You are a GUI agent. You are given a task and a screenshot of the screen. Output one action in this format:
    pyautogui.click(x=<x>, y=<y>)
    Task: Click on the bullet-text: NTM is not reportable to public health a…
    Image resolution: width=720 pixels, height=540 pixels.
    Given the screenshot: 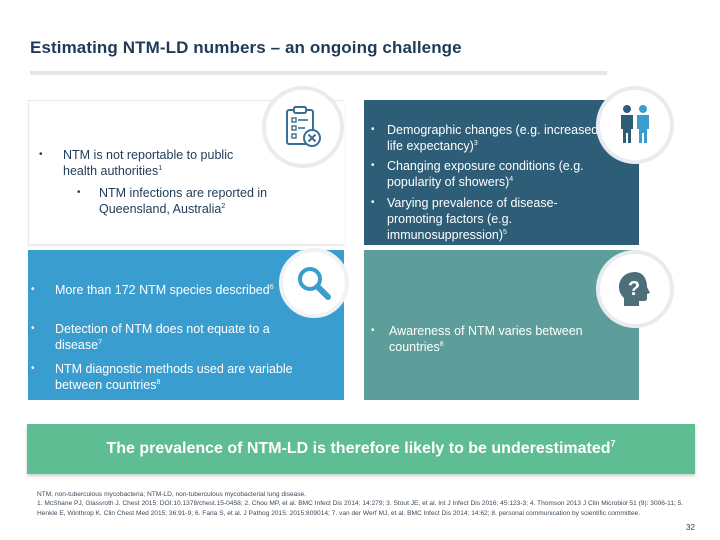 What is the action you would take?
    pyautogui.click(x=148, y=163)
    